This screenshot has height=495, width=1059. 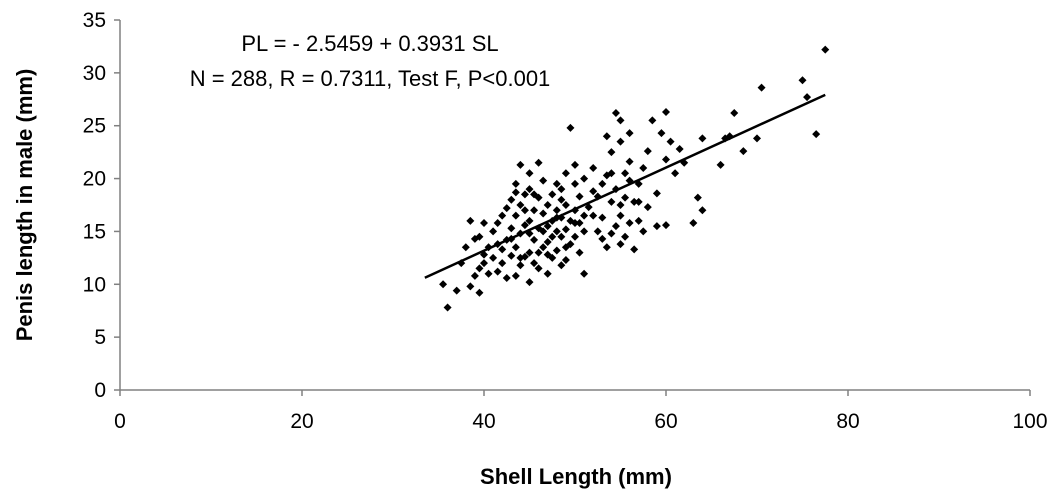 What do you see at coordinates (483, 421) in the screenshot?
I see `x-tick-label: 40` at bounding box center [483, 421].